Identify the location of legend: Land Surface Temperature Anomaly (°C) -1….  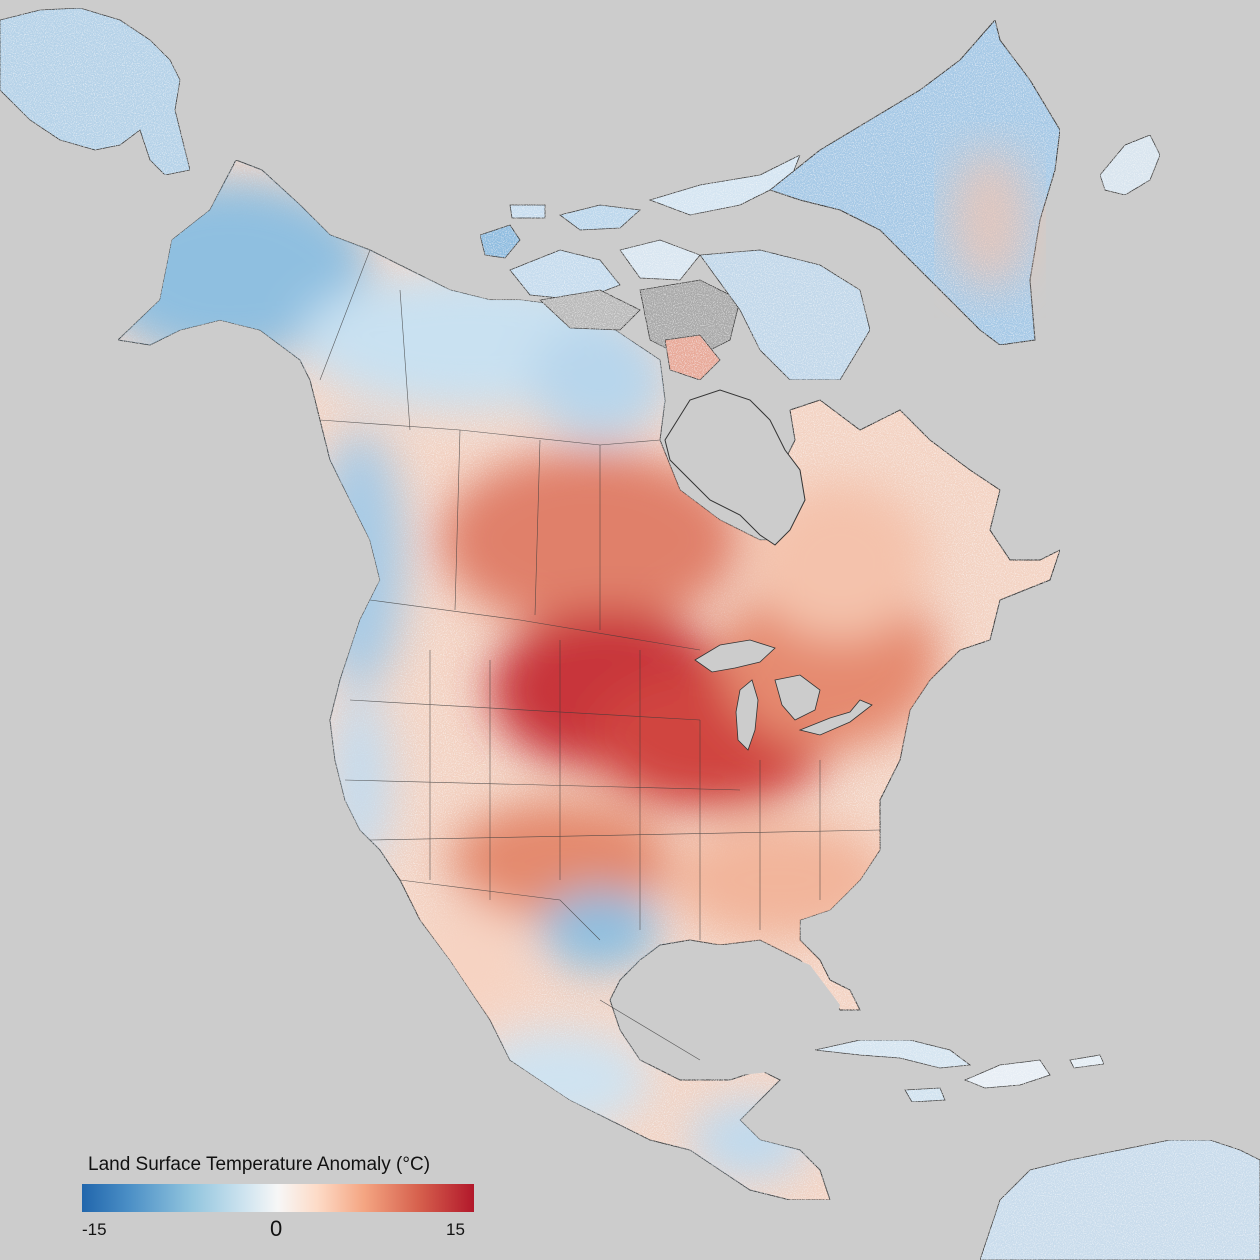
(278, 1197).